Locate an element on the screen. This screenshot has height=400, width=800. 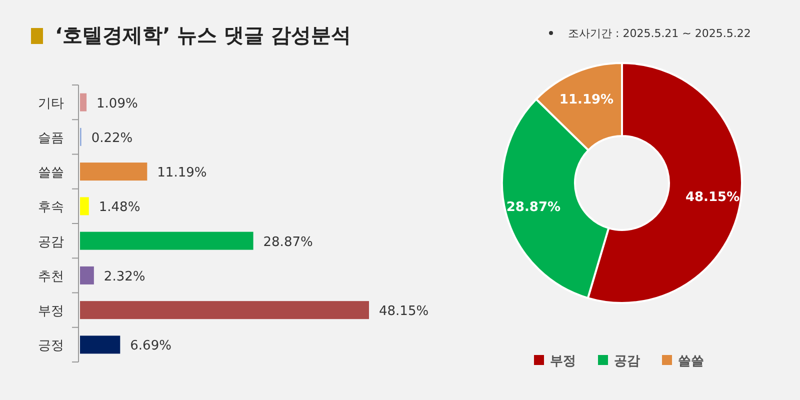
y-tick-label: 추천 is located at coordinates (51, 276).